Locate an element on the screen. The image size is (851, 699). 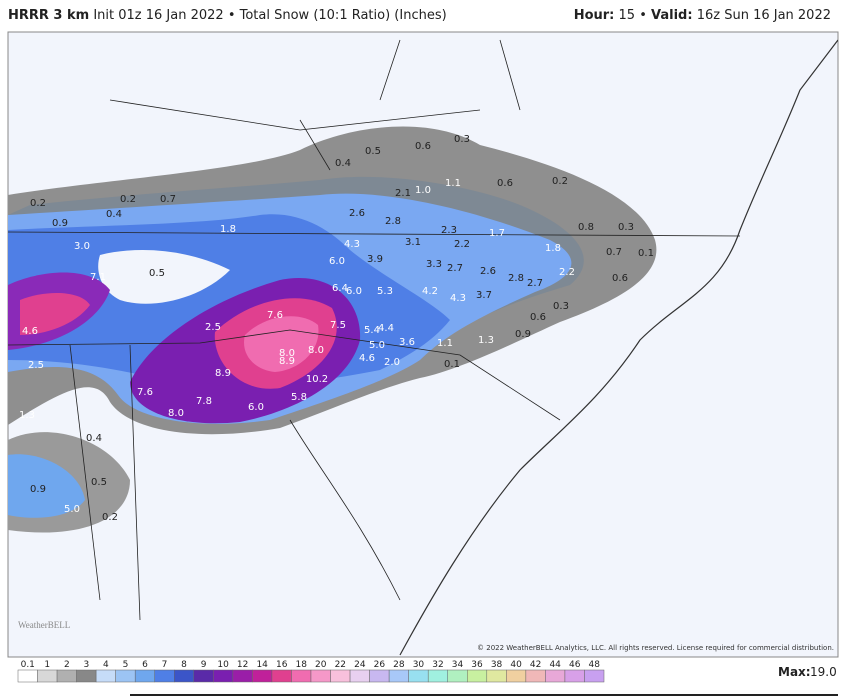
valid-label: Valid: is located at coordinates (672, 15).